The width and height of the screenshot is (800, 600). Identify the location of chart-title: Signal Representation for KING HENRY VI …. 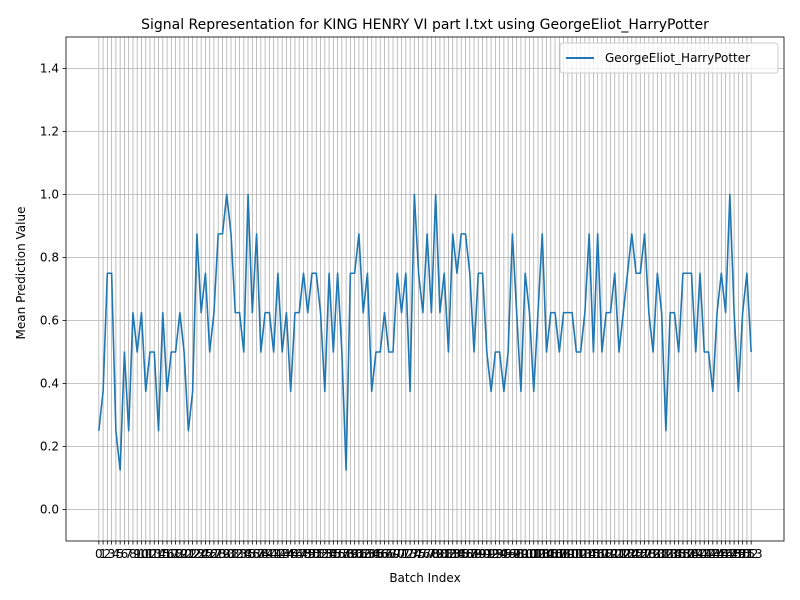
(425, 25).